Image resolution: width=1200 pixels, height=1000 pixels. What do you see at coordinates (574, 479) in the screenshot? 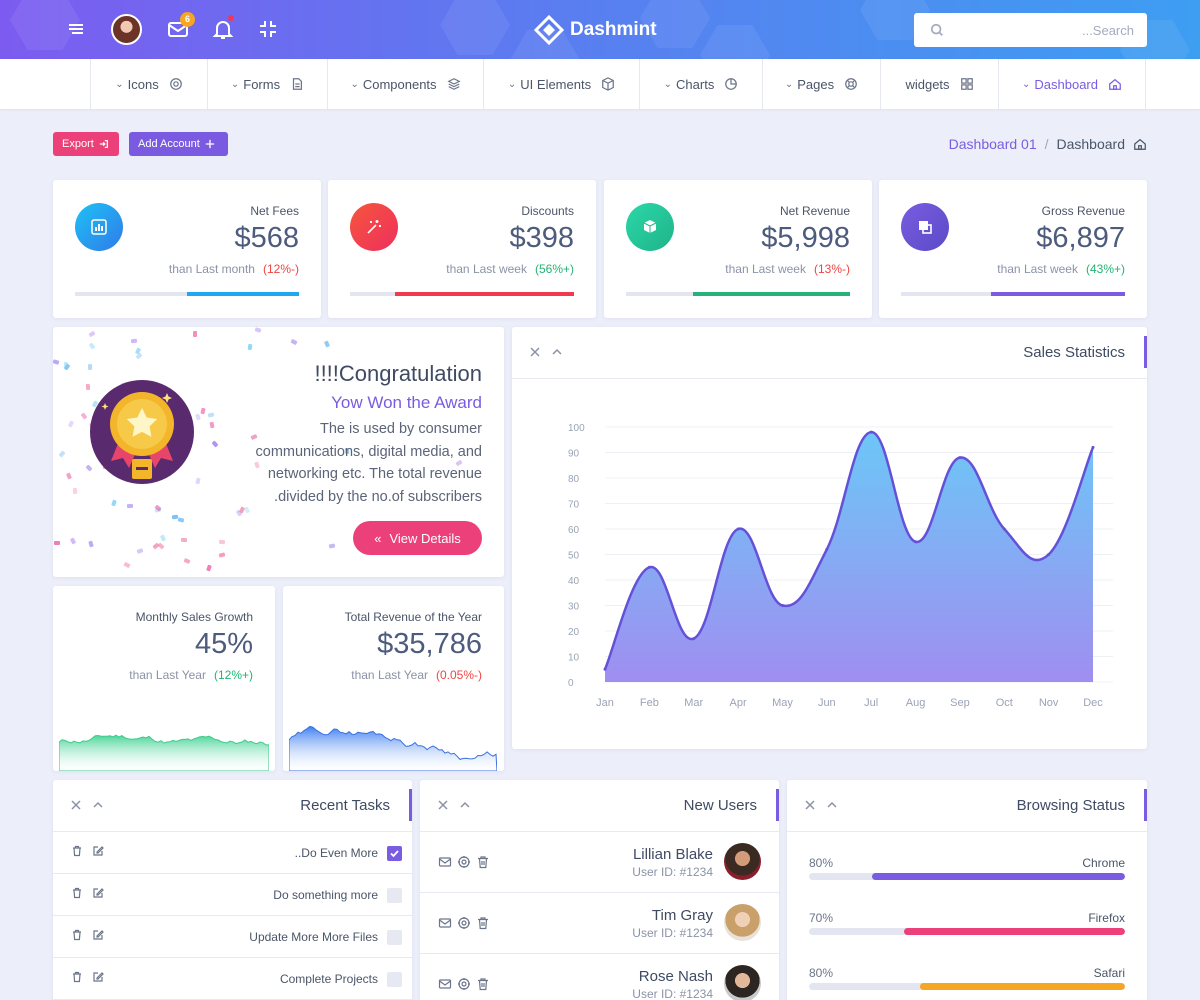
I see `y-tick-label: 80` at bounding box center [574, 479].